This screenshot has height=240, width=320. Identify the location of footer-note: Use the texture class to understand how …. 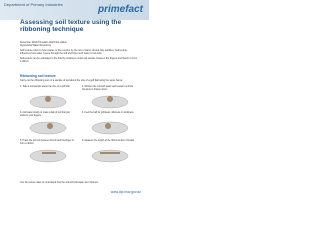
(59, 183).